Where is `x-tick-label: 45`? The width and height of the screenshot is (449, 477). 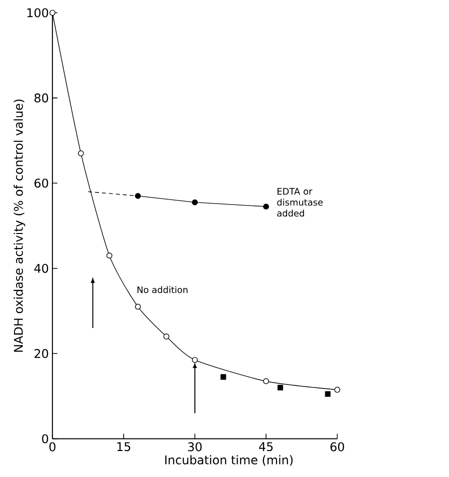 x-tick-label: 45 is located at coordinates (266, 447).